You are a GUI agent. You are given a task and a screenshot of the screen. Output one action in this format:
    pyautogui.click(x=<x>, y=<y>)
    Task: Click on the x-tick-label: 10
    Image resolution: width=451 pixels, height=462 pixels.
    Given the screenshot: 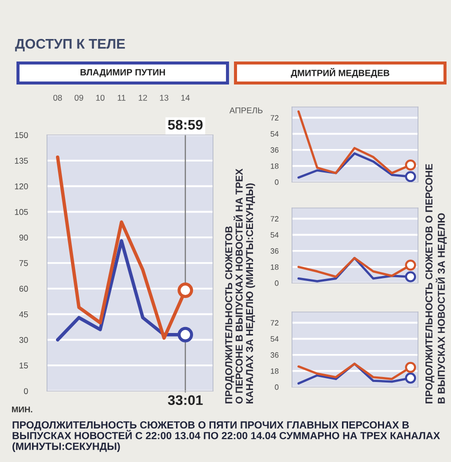 What is the action you would take?
    pyautogui.click(x=100, y=97)
    